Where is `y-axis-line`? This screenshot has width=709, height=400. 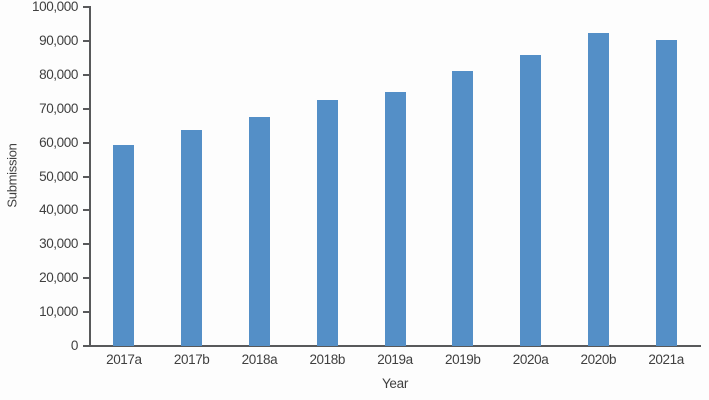
y-axis-line is located at coordinates (90, 176).